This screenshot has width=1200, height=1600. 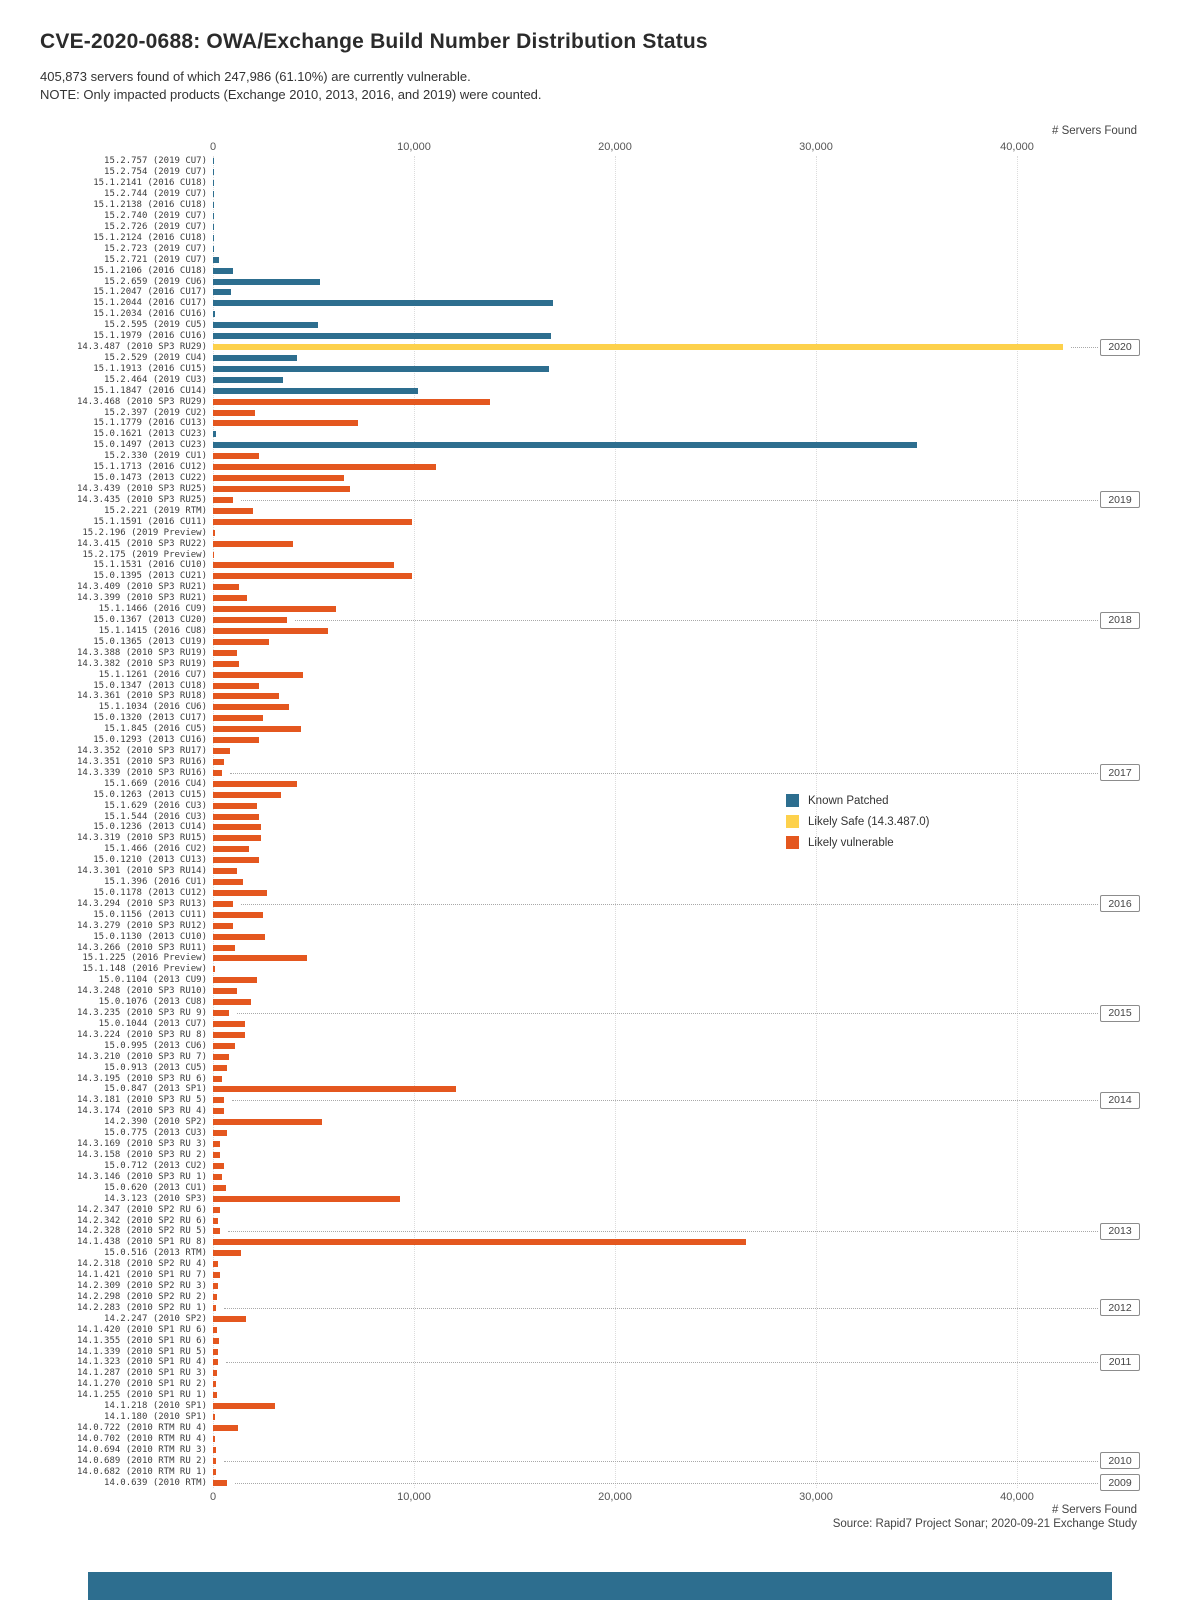 I want to click on row-label: 15.0.1473 (2013 CU22), so click(x=150, y=478).